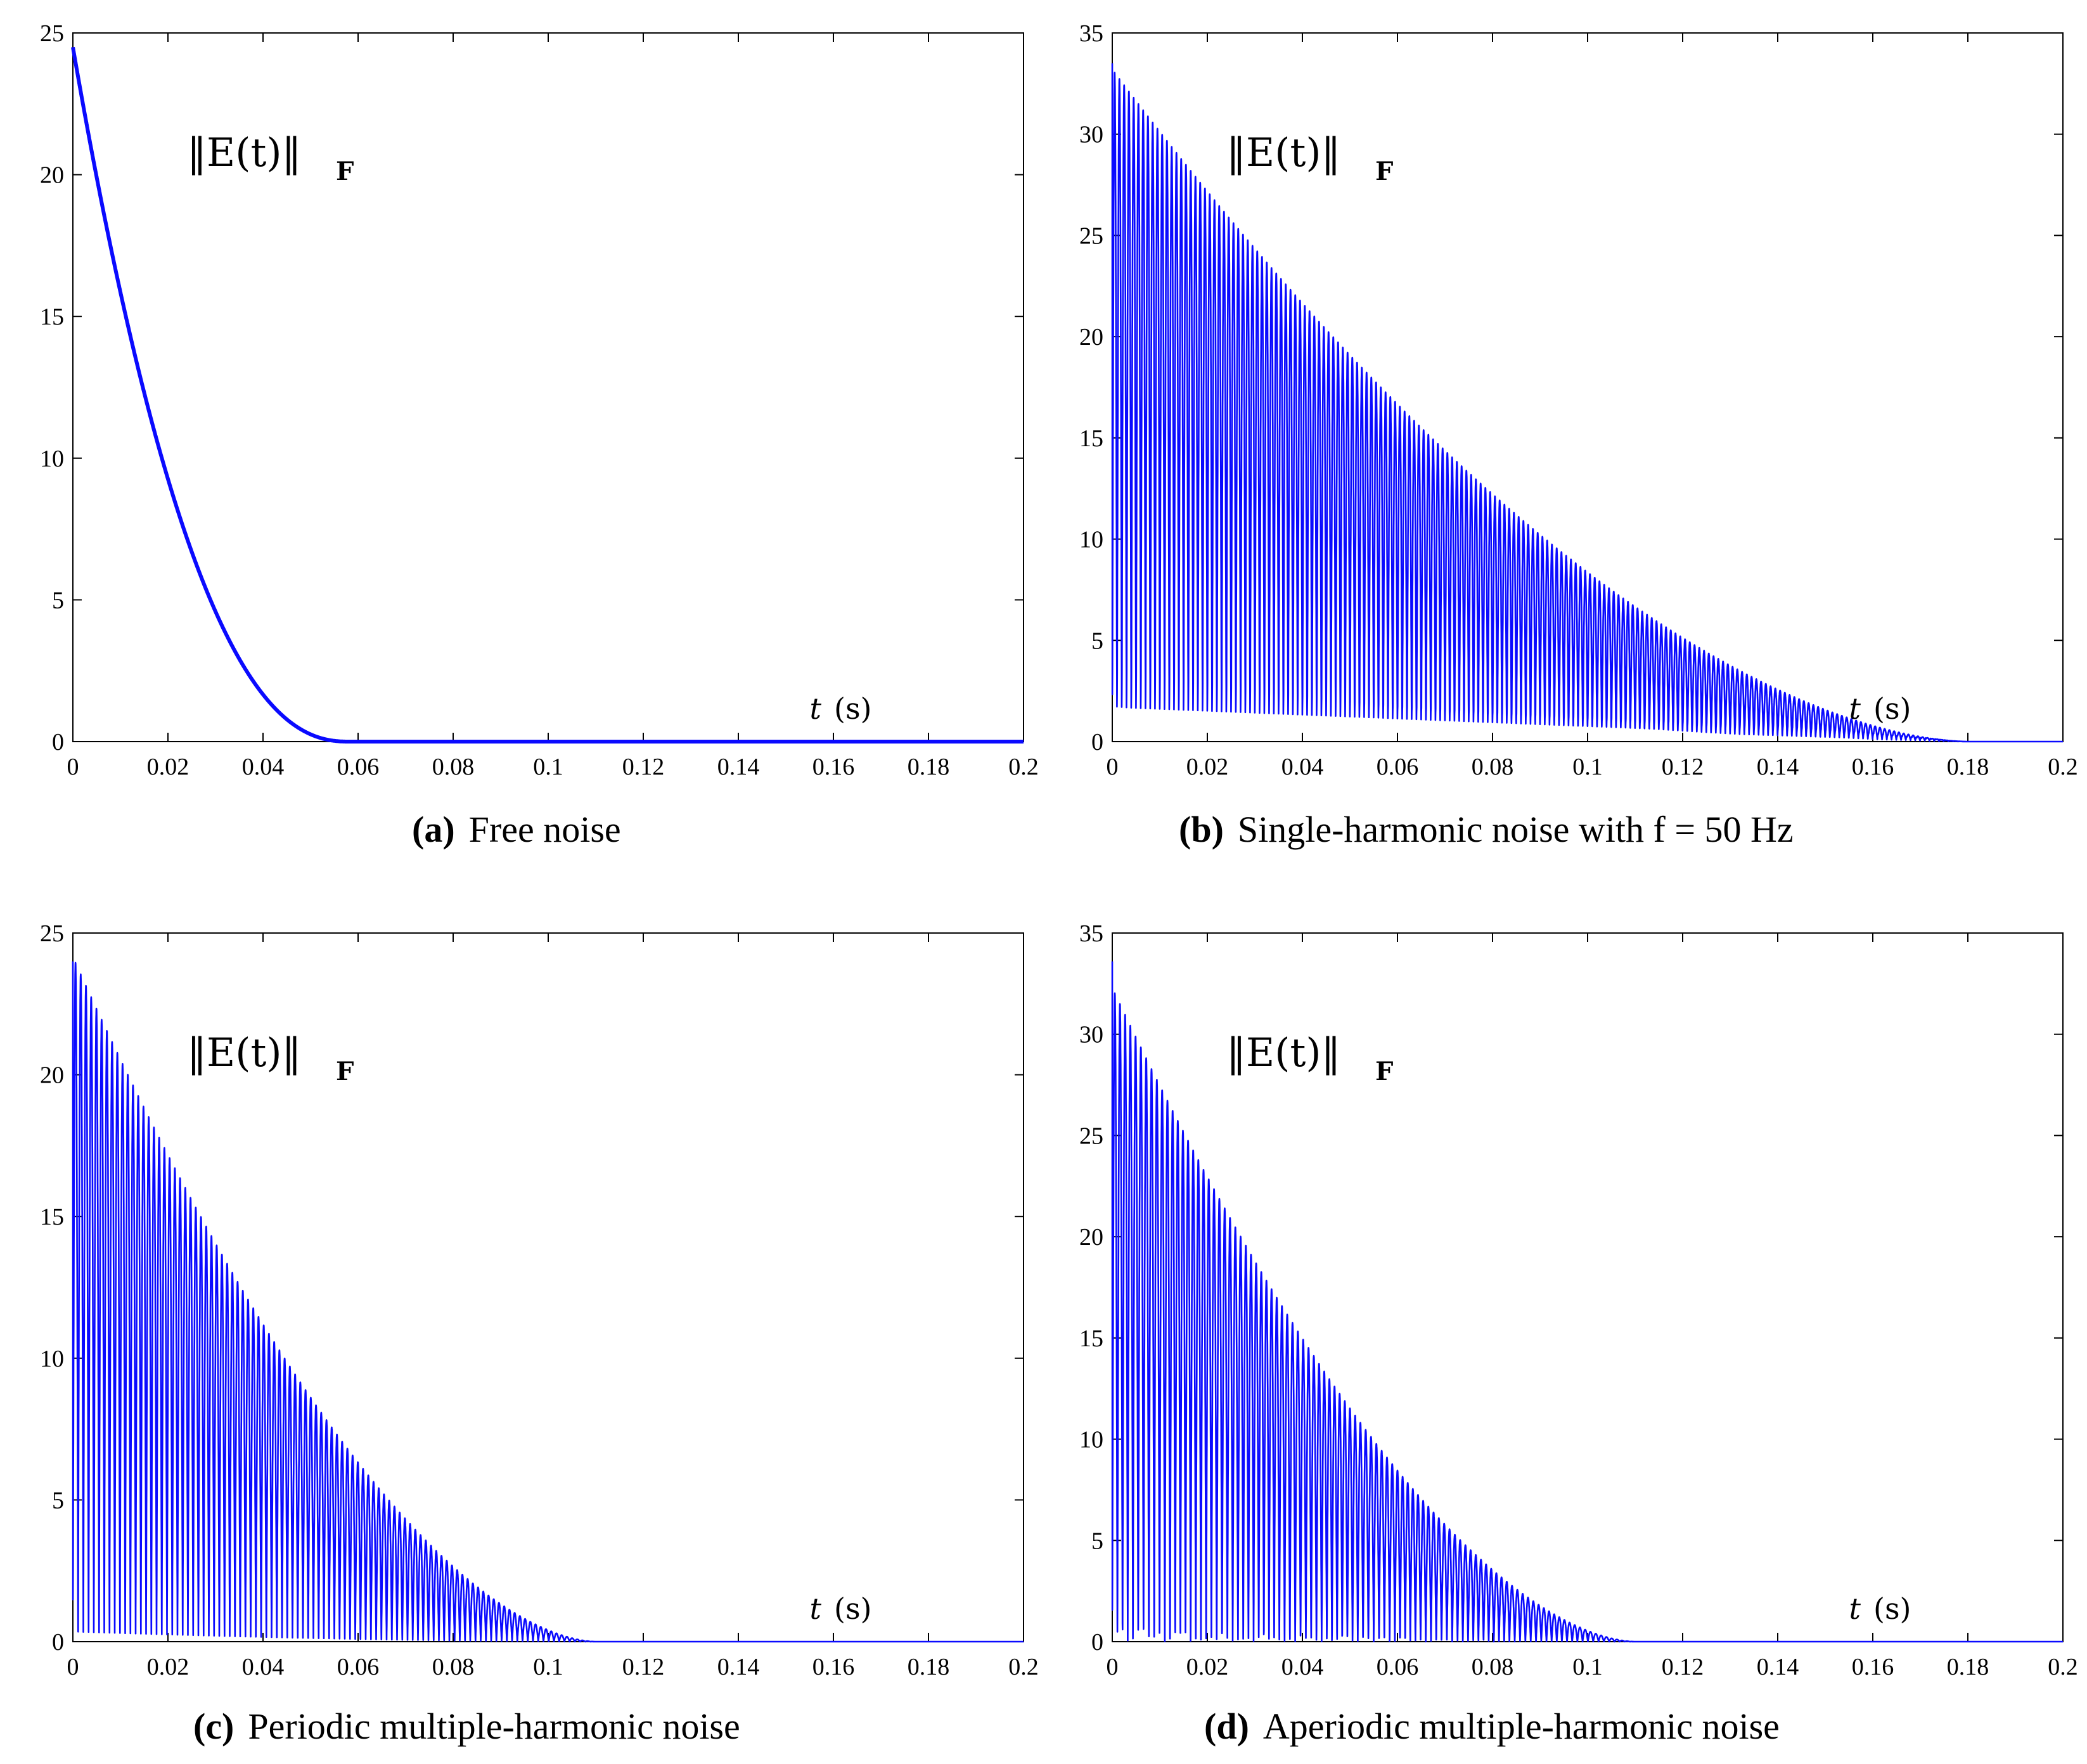 This screenshot has width=2087, height=1764. What do you see at coordinates (1201, 829) in the screenshot?
I see `caption-letter: (b)` at bounding box center [1201, 829].